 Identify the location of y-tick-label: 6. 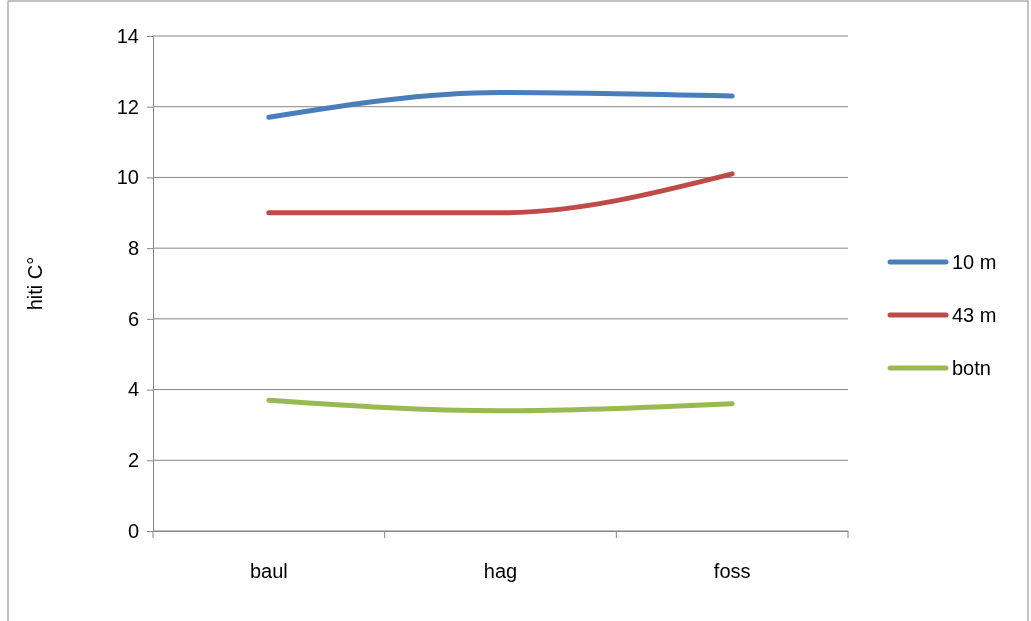
(133, 318).